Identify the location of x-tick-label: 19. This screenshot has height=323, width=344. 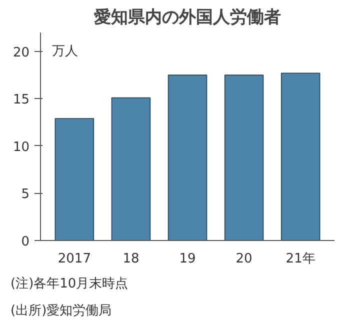
(187, 259).